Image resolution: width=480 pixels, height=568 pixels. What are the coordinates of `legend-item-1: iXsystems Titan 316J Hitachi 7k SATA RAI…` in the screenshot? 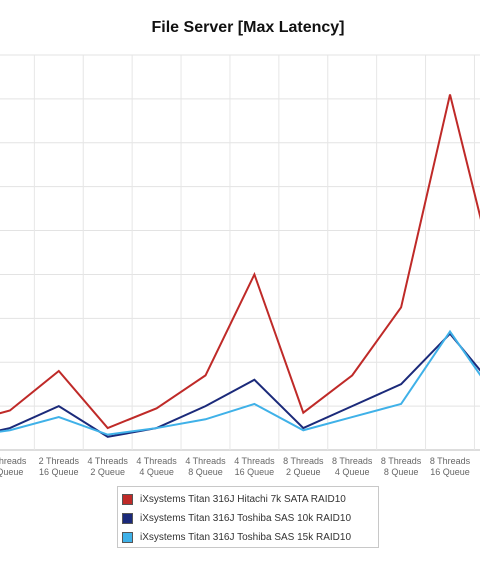 It's located at (248, 499).